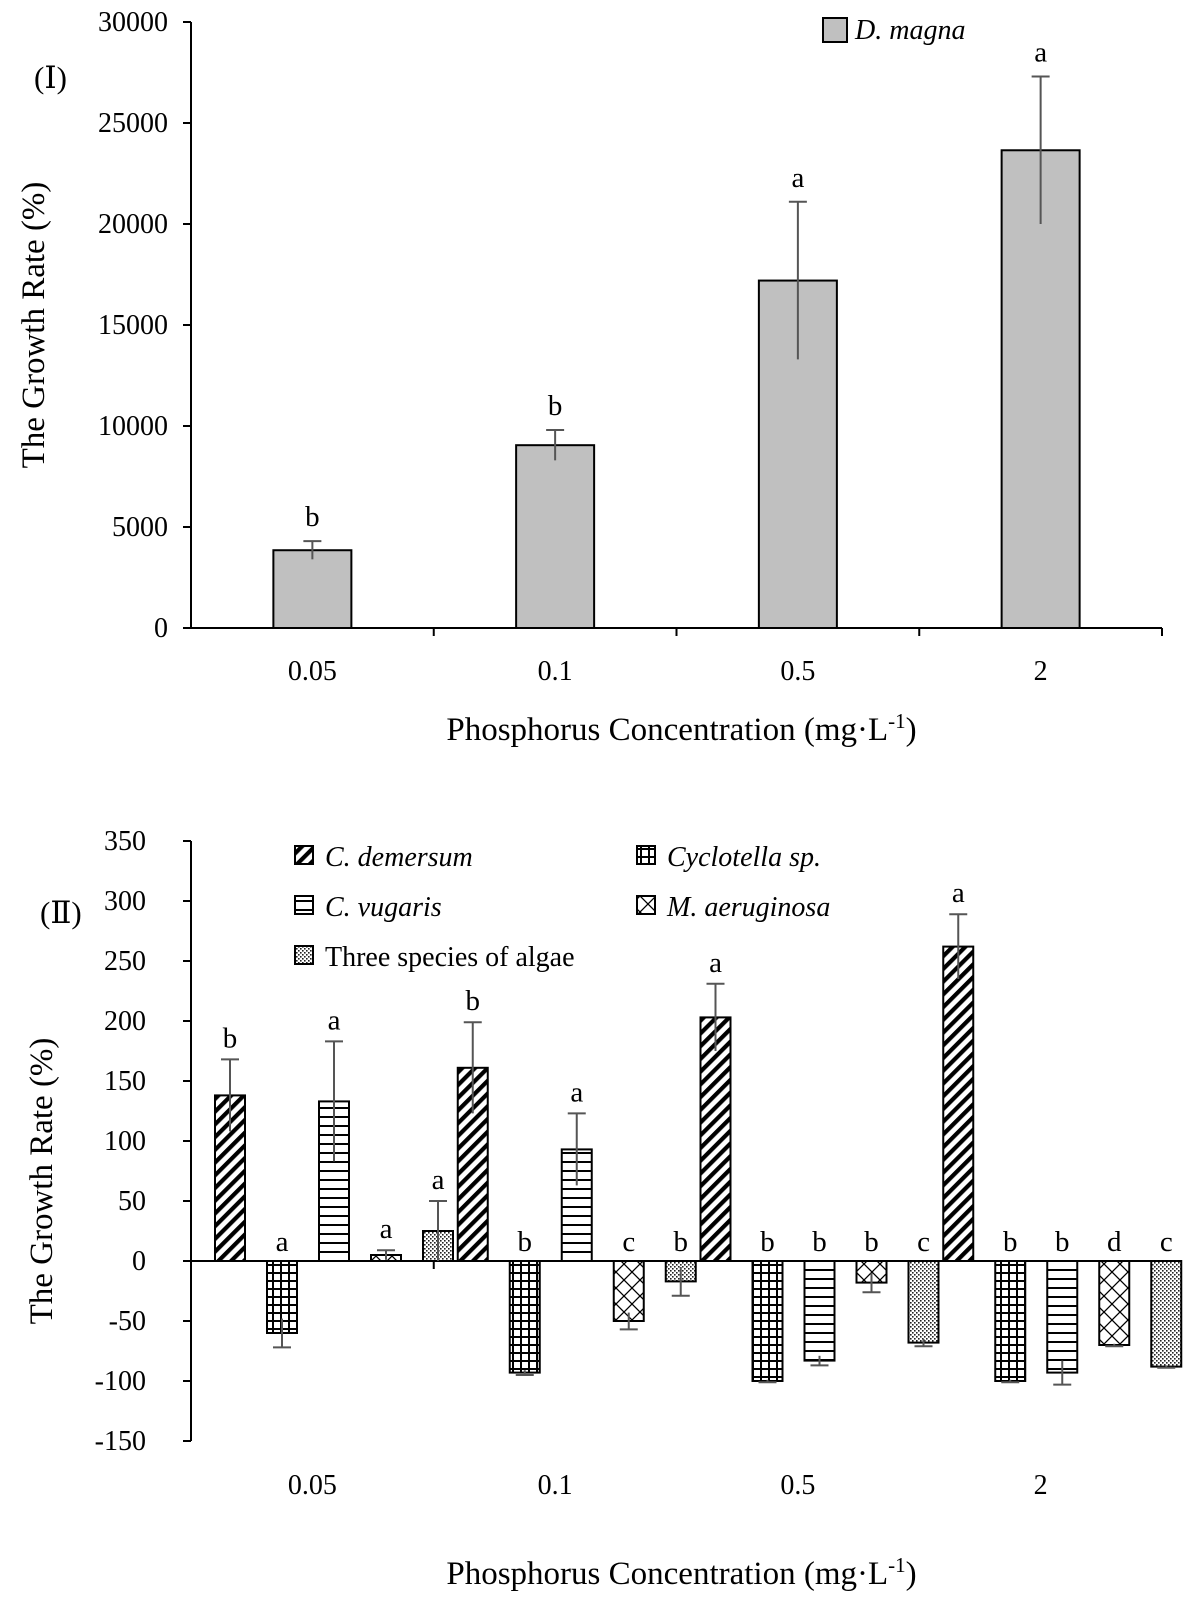 This screenshot has height=1607, width=1200. Describe the element at coordinates (125, 841) in the screenshot. I see `y-tick-label: 350` at that location.